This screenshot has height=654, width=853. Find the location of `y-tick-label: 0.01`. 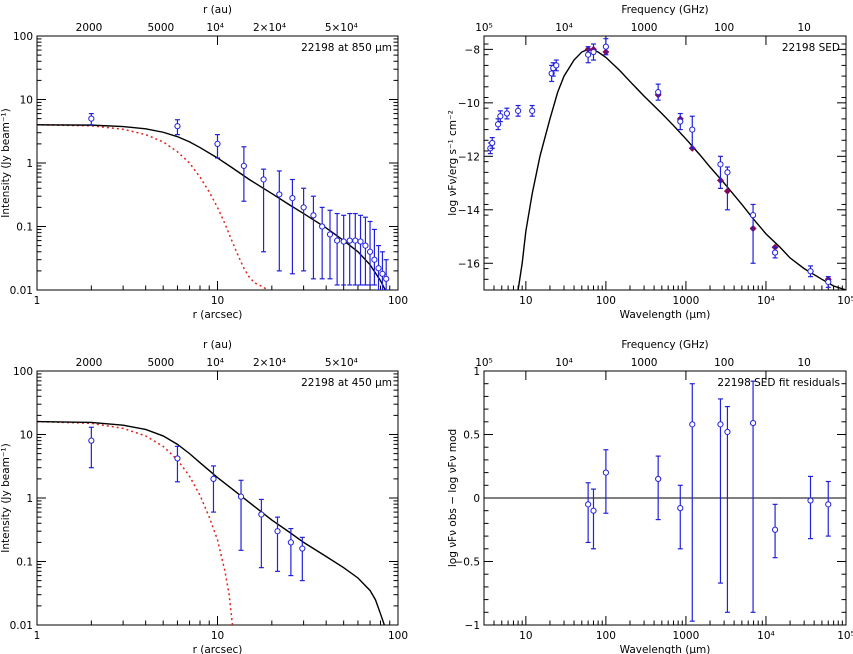

y-tick-label: 0.01 is located at coordinates (21, 626).